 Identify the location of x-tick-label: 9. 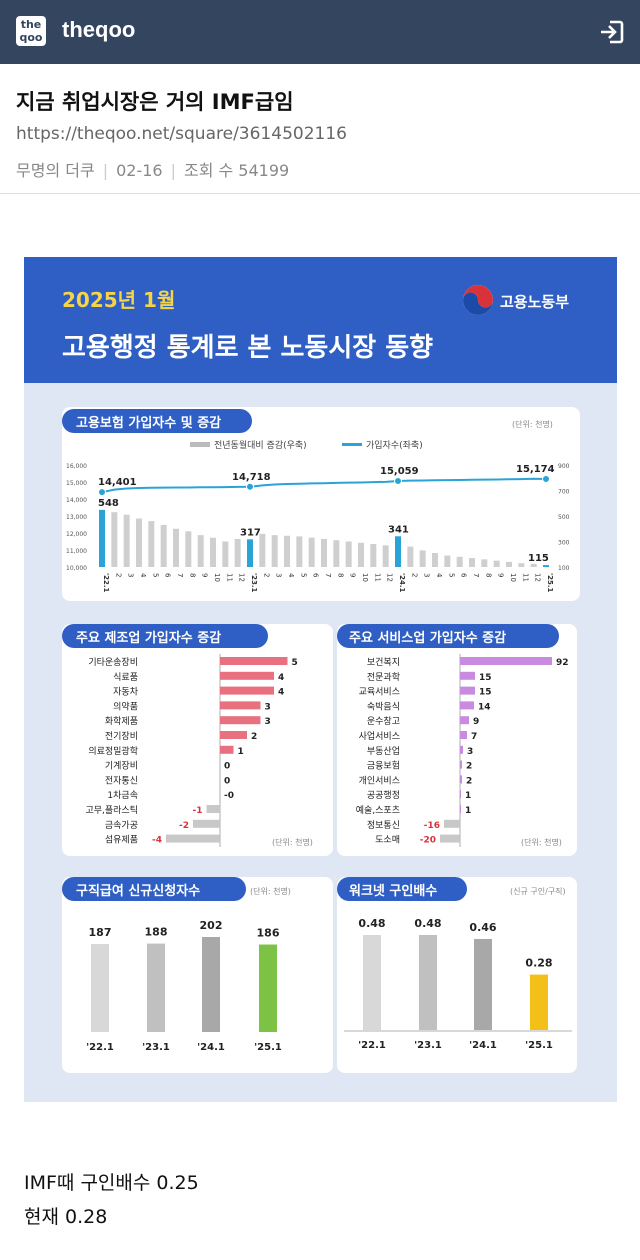
(501, 575).